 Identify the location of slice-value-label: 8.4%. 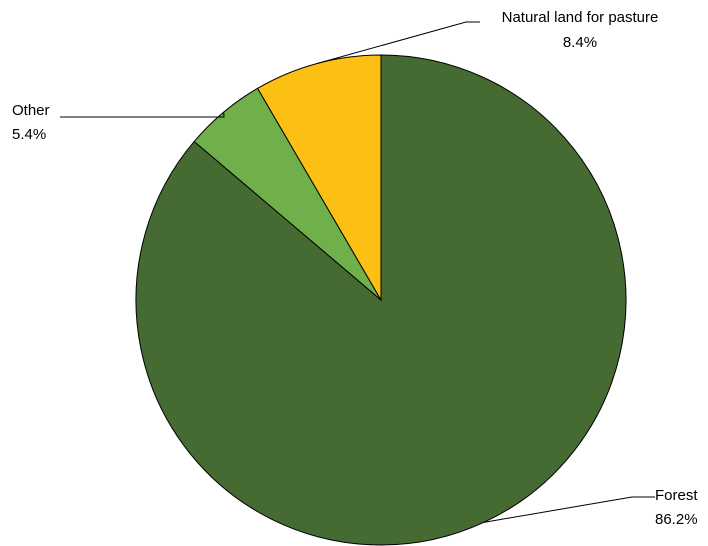
(580, 42).